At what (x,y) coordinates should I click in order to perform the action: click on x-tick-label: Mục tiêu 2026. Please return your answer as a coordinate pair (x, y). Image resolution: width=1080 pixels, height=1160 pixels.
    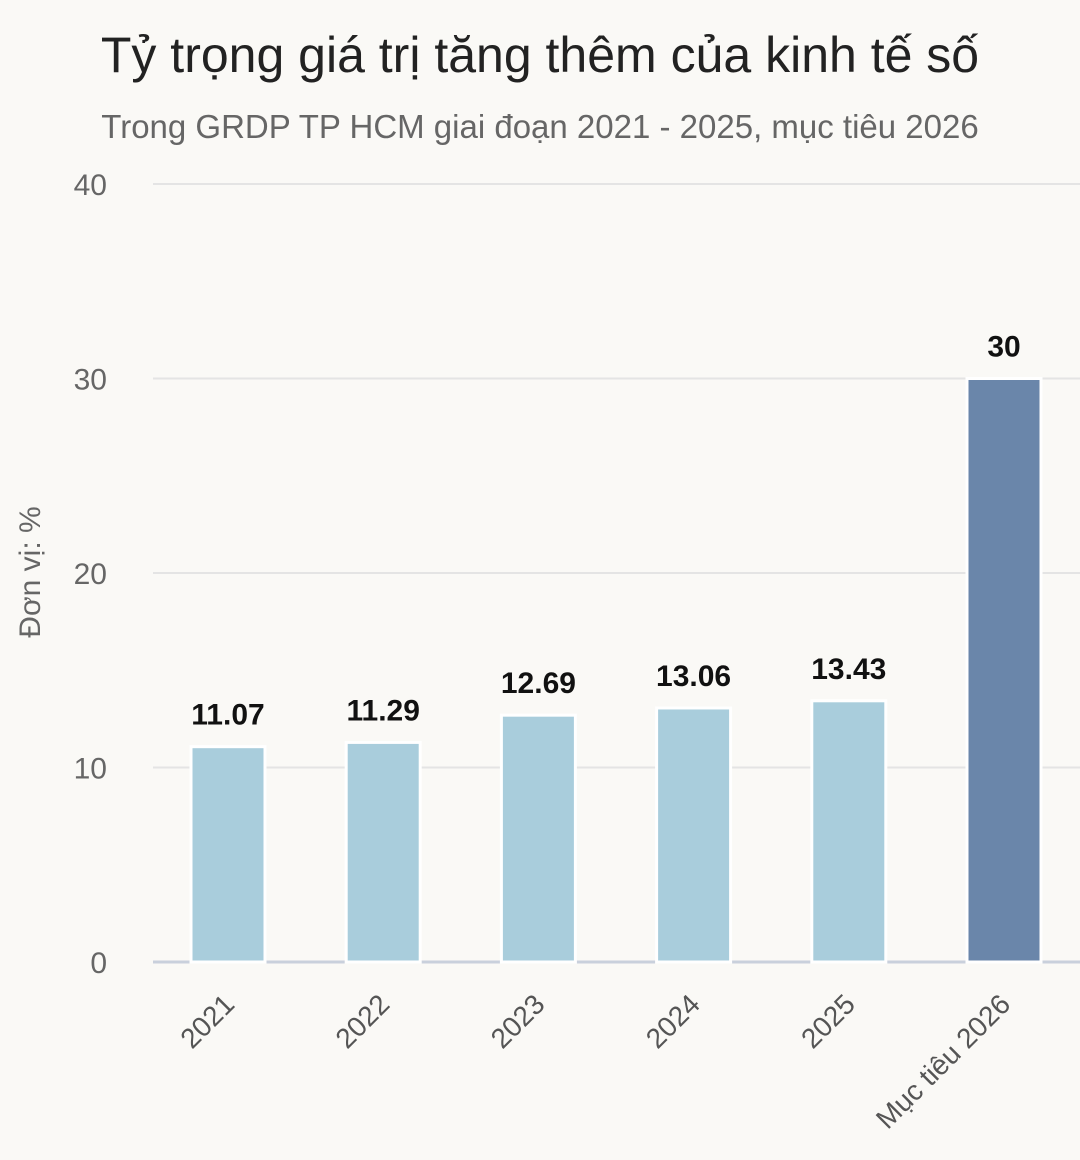
    Looking at the image, I should click on (943, 1061).